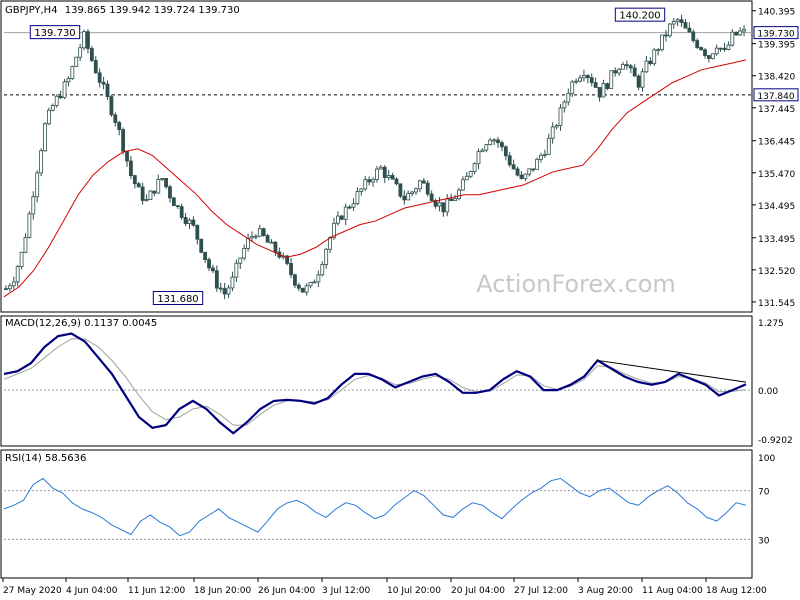 This screenshot has height=600, width=800. I want to click on x-tick-label: 27 Jul 12:00, so click(541, 591).